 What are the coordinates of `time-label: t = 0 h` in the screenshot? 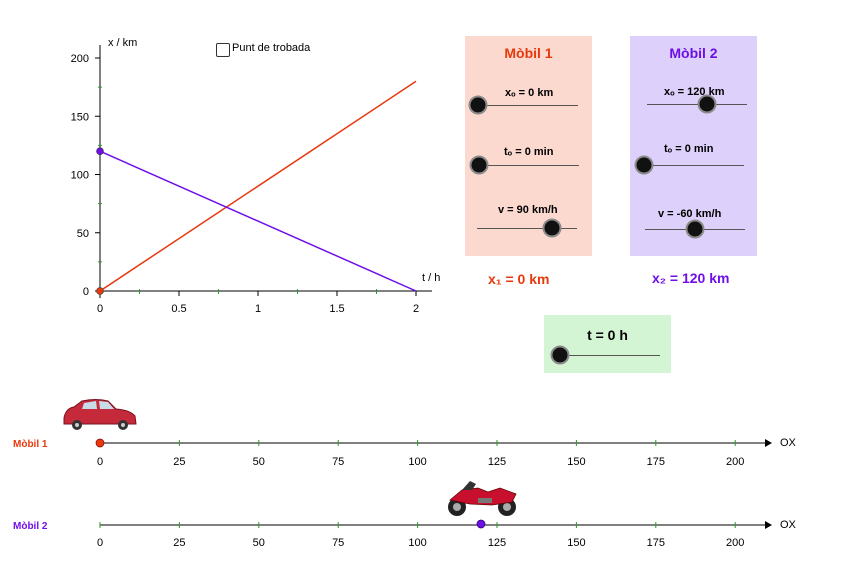 It's located at (607, 335).